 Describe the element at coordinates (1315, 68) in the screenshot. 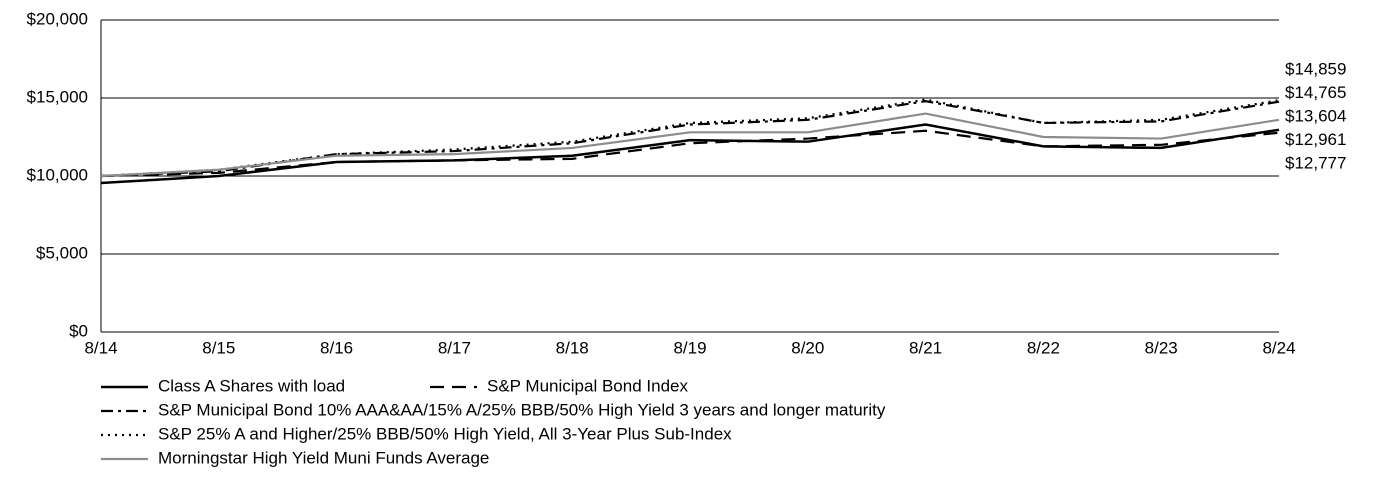

I see `end-value-label: $14,859` at that location.